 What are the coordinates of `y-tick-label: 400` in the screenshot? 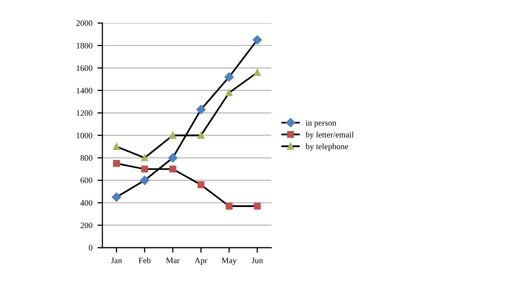 It's located at (86, 203).